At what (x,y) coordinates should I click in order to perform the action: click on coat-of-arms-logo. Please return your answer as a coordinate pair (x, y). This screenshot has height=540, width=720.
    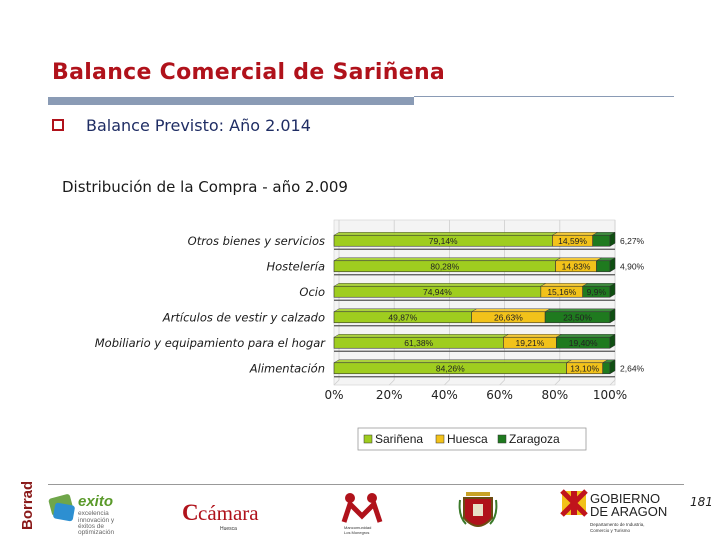
    Looking at the image, I should click on (478, 511).